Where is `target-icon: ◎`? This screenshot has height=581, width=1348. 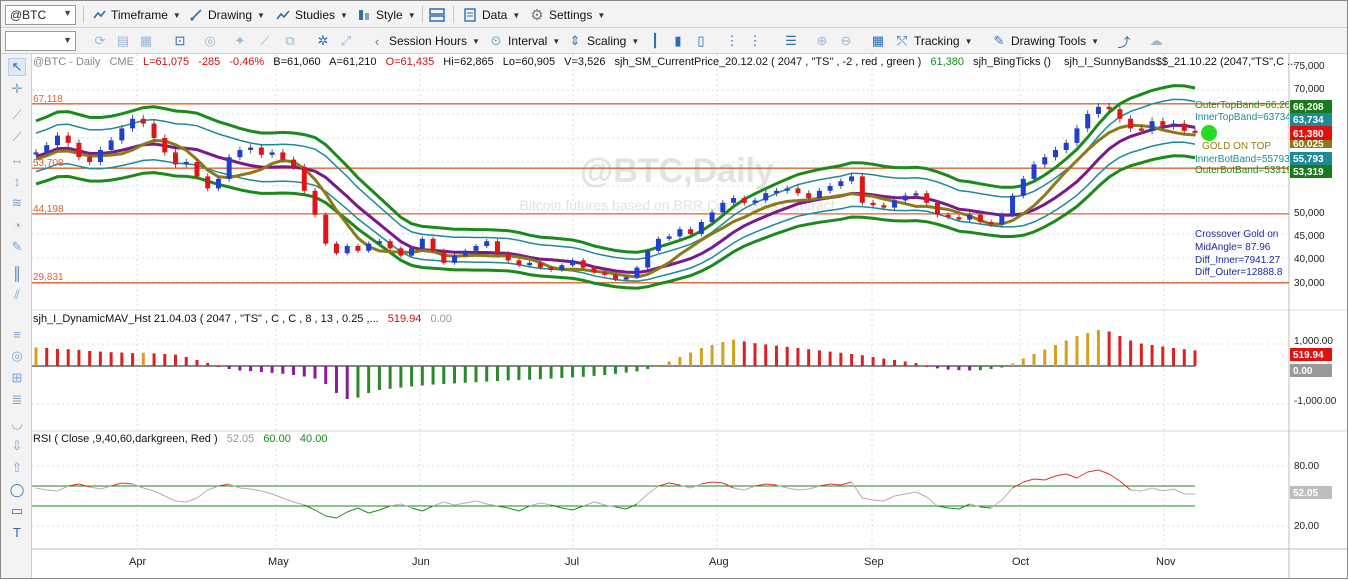
target-icon: ◎ is located at coordinates (210, 40).